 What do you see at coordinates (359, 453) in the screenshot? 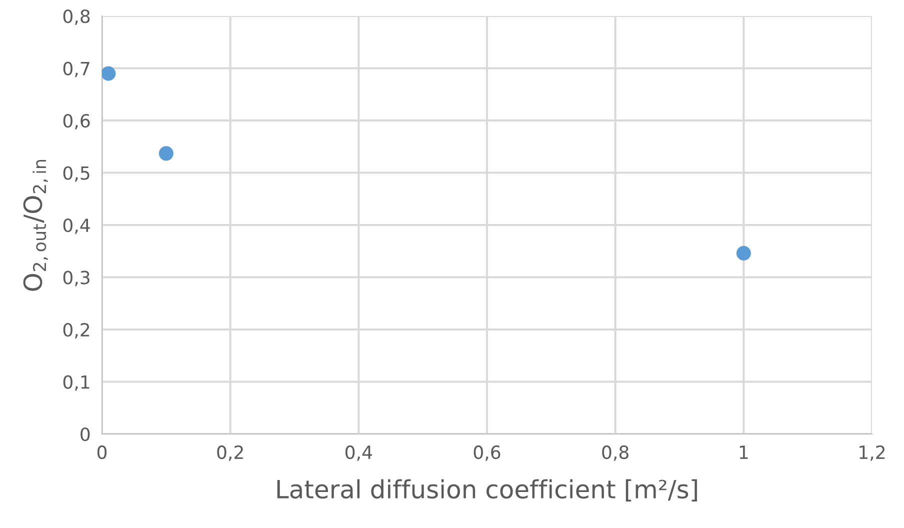
I see `x-tick-label: 0,4` at bounding box center [359, 453].